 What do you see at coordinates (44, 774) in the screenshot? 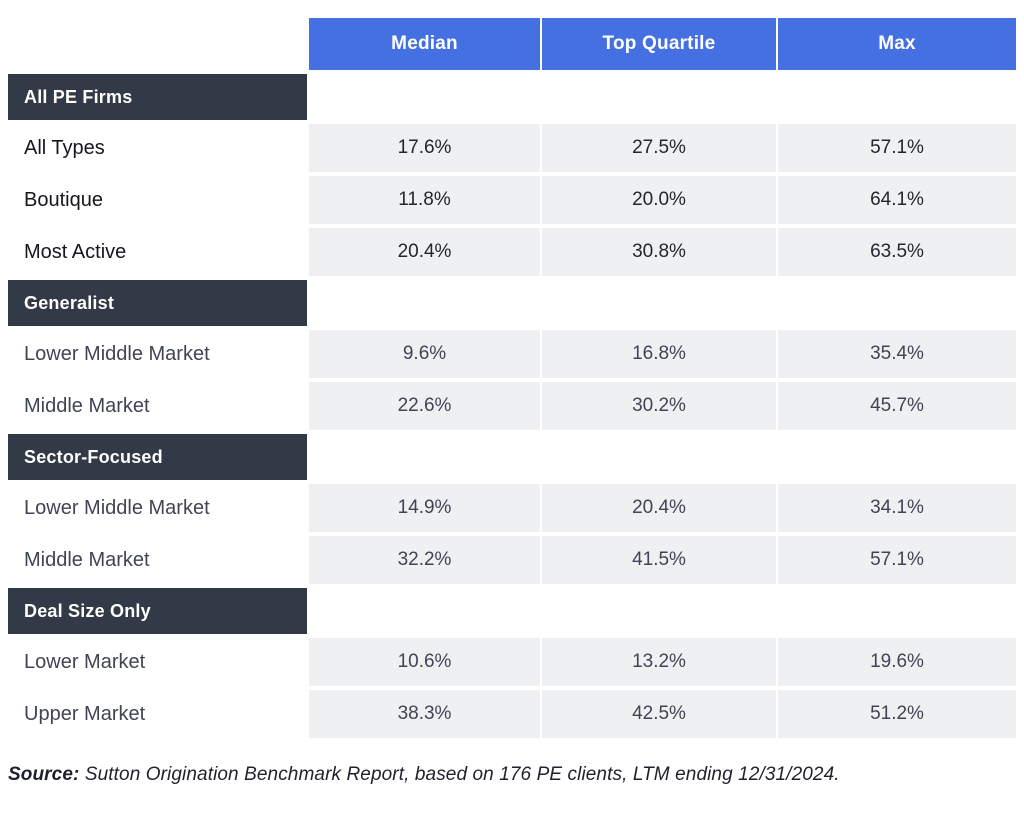
I see `source-label: Source:` at bounding box center [44, 774].